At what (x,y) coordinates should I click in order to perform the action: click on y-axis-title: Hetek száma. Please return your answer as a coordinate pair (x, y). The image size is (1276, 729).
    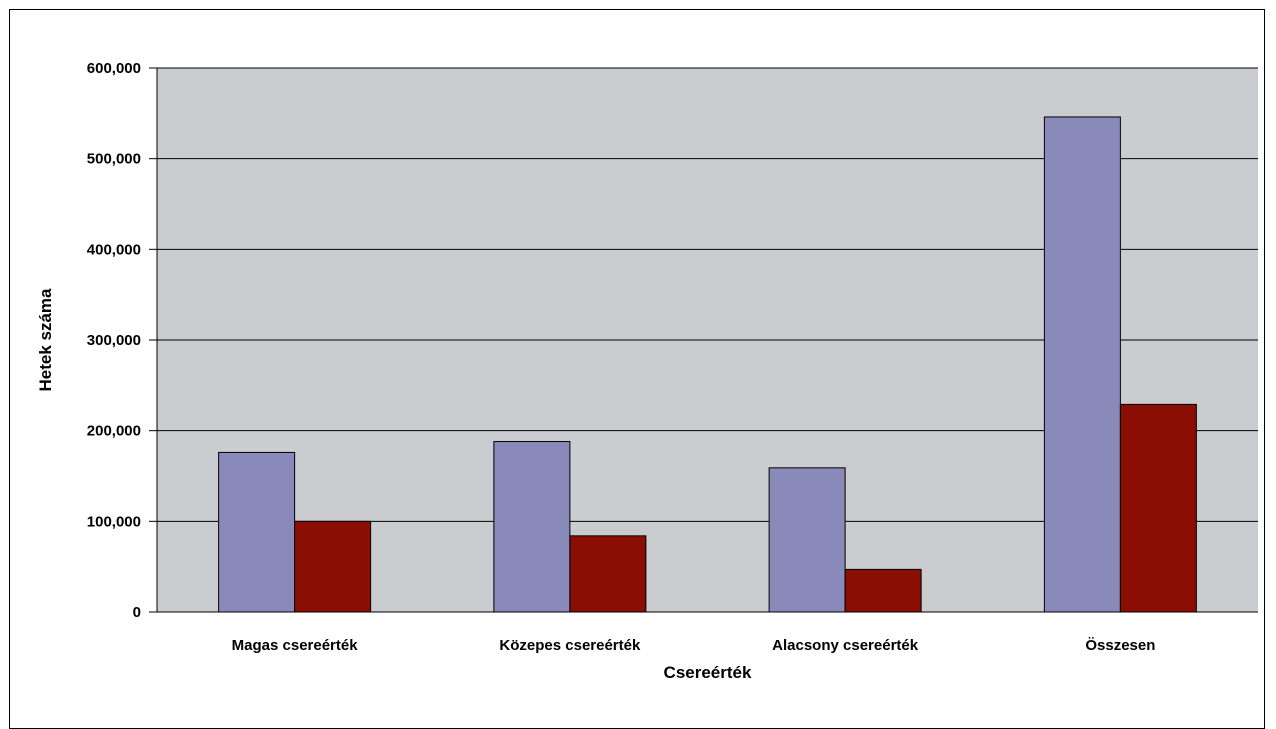
    Looking at the image, I should click on (45, 340).